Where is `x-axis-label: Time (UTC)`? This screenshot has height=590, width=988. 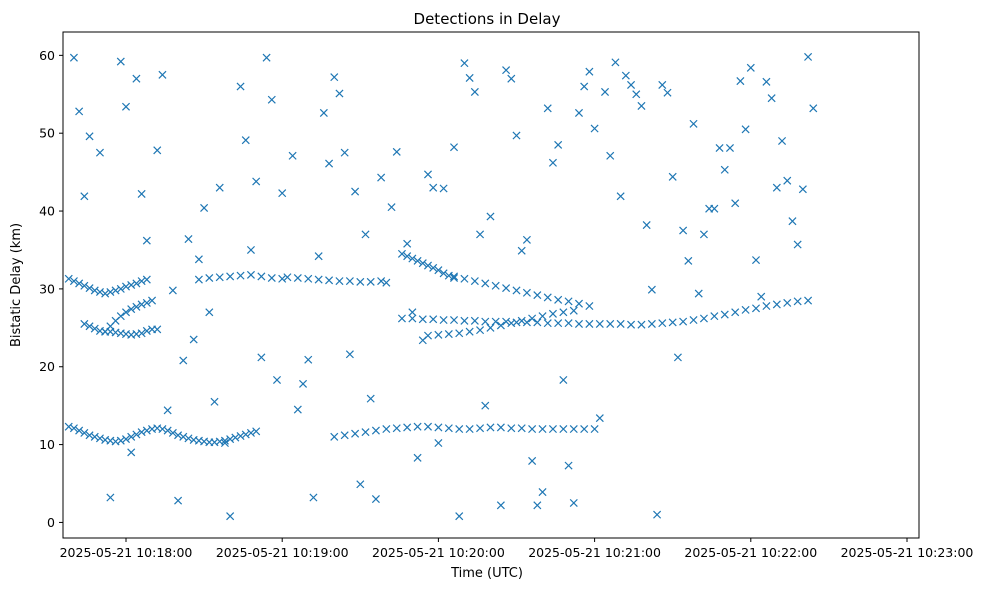 x-axis-label: Time (UTC) is located at coordinates (486, 573).